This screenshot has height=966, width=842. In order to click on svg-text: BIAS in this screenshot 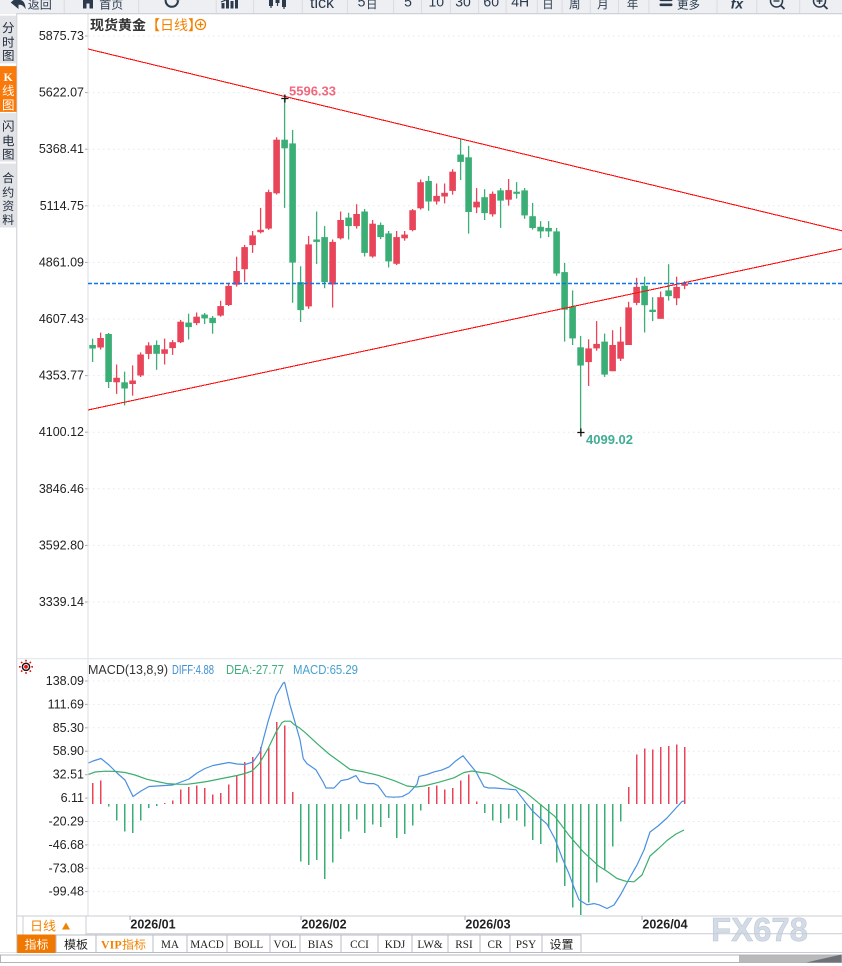, I will do `click(321, 945)`.